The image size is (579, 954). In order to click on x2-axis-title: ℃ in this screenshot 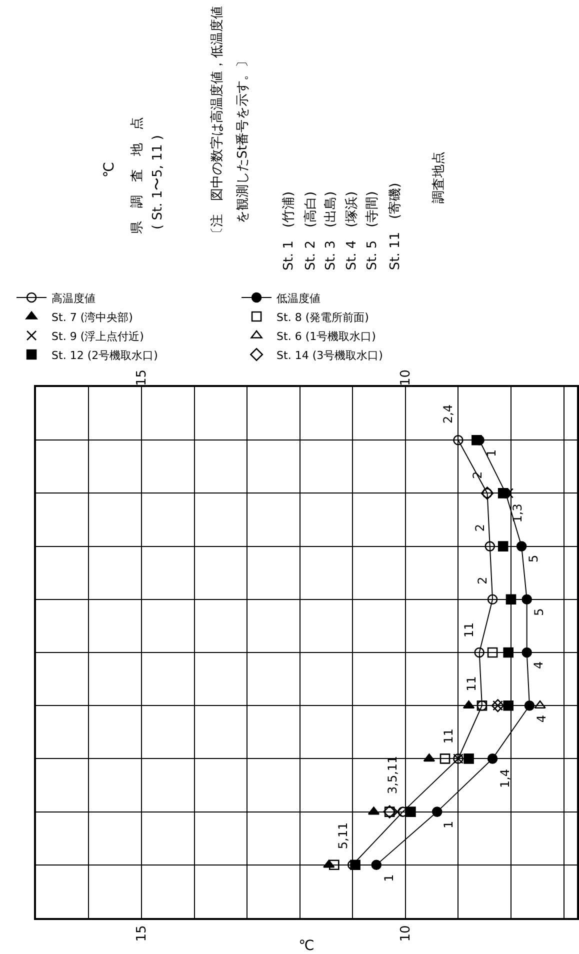, I will do `click(110, 170)`.